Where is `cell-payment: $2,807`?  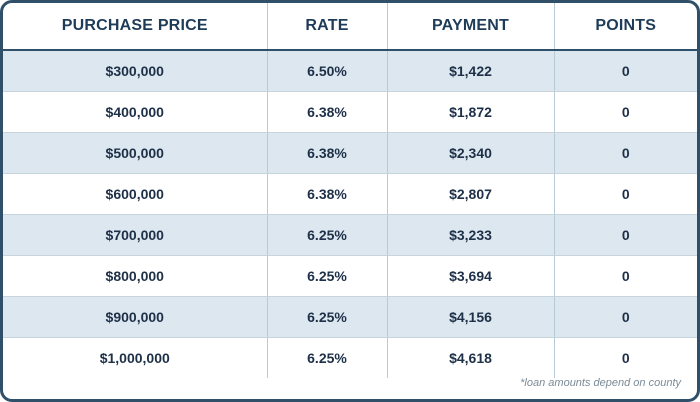 cell-payment: $2,807 is located at coordinates (471, 194).